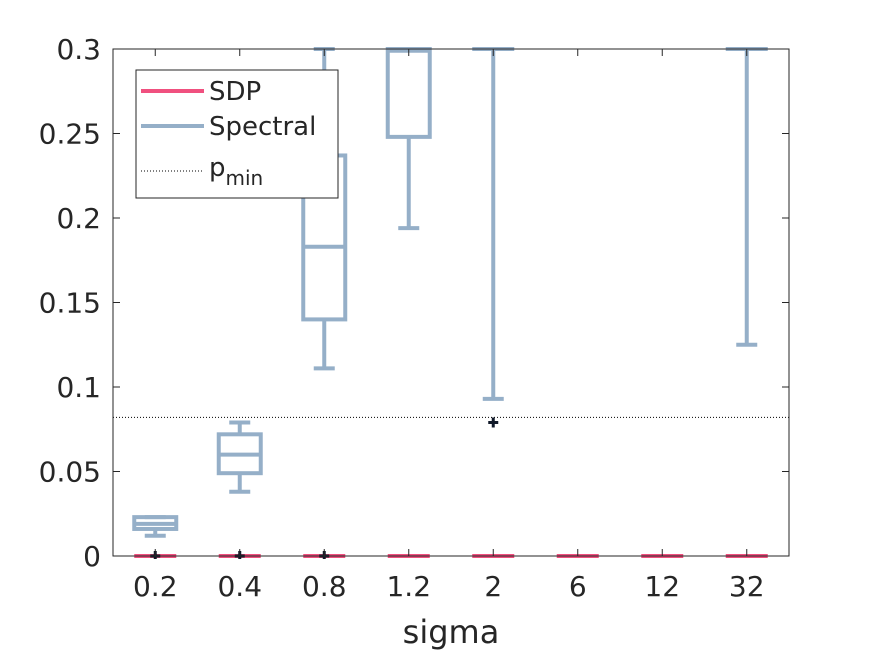 The height and width of the screenshot is (657, 872). What do you see at coordinates (70, 472) in the screenshot?
I see `y-tick-label: 0.05` at bounding box center [70, 472].